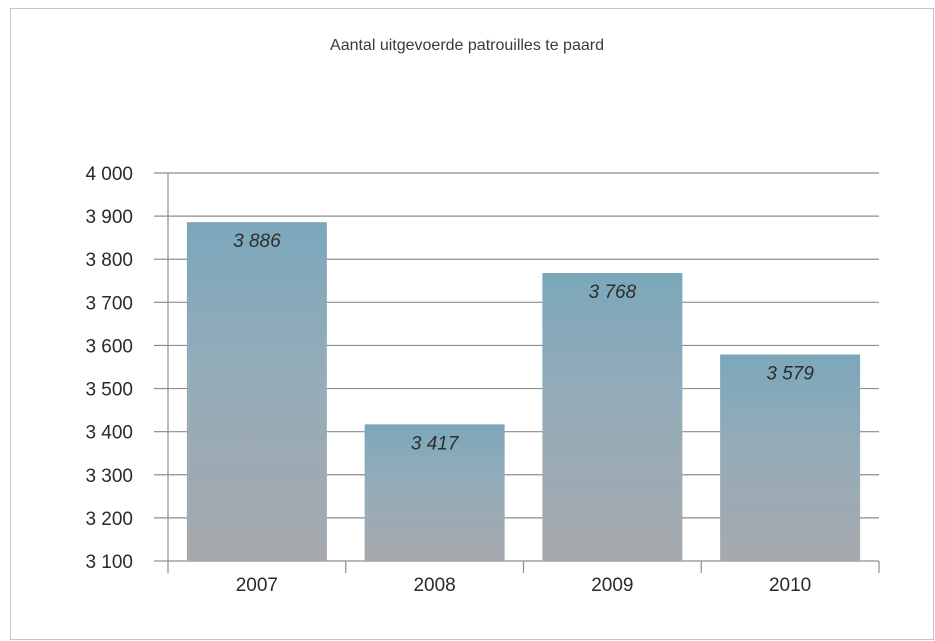 The image size is (935, 641). Describe the element at coordinates (467, 45) in the screenshot. I see `chart-title: Aantal uitgevoerde patrouilles te paard` at that location.